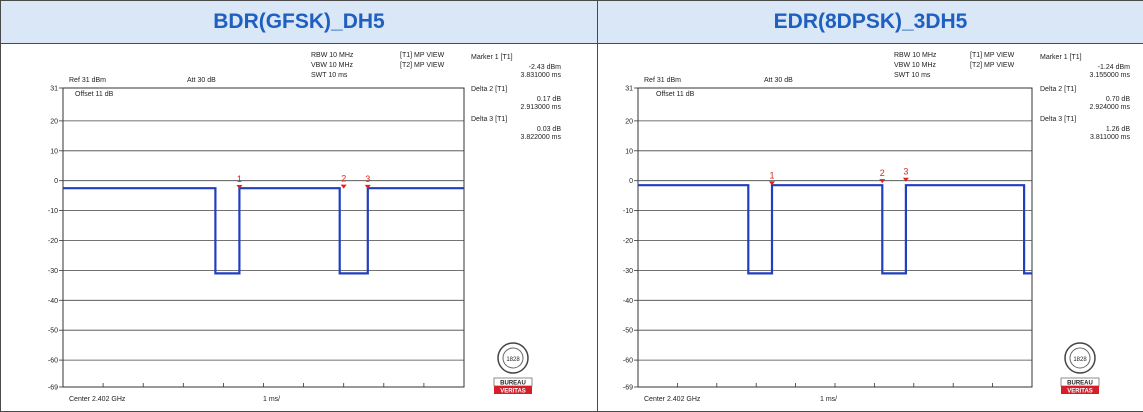 The width and height of the screenshot is (1143, 412). Describe the element at coordinates (1110, 75) in the screenshot. I see `marker1-time: 3.155000 ms` at that location.